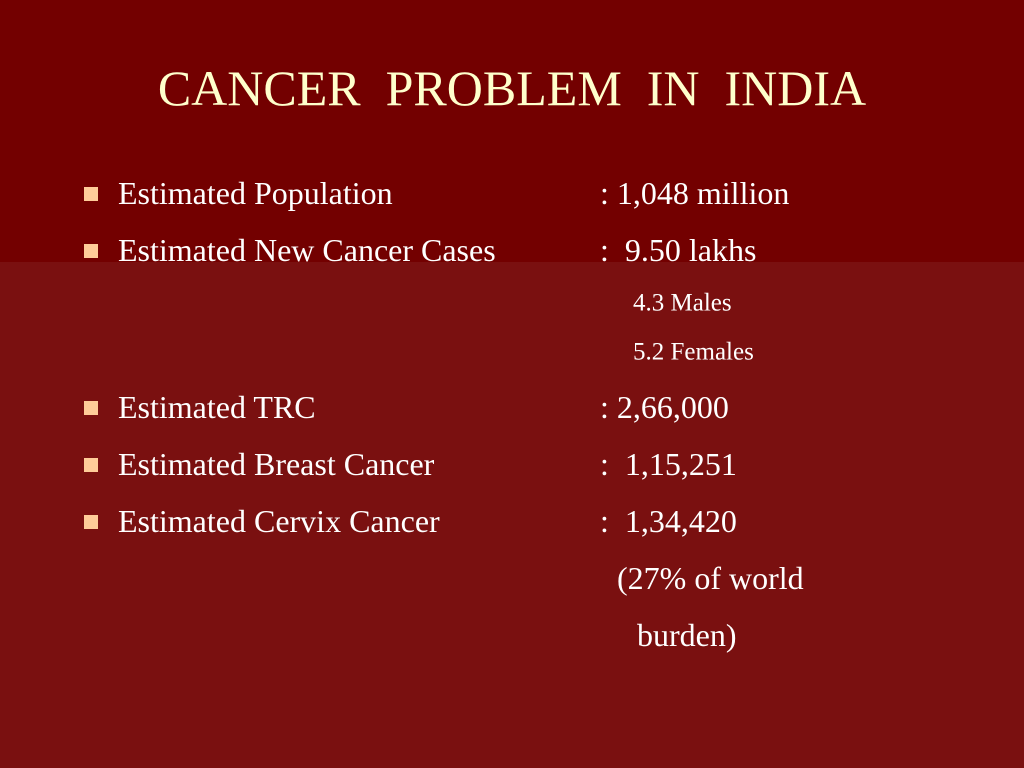 This screenshot has height=768, width=1024. What do you see at coordinates (695, 193) in the screenshot?
I see `item-value: : 1,048 million` at bounding box center [695, 193].